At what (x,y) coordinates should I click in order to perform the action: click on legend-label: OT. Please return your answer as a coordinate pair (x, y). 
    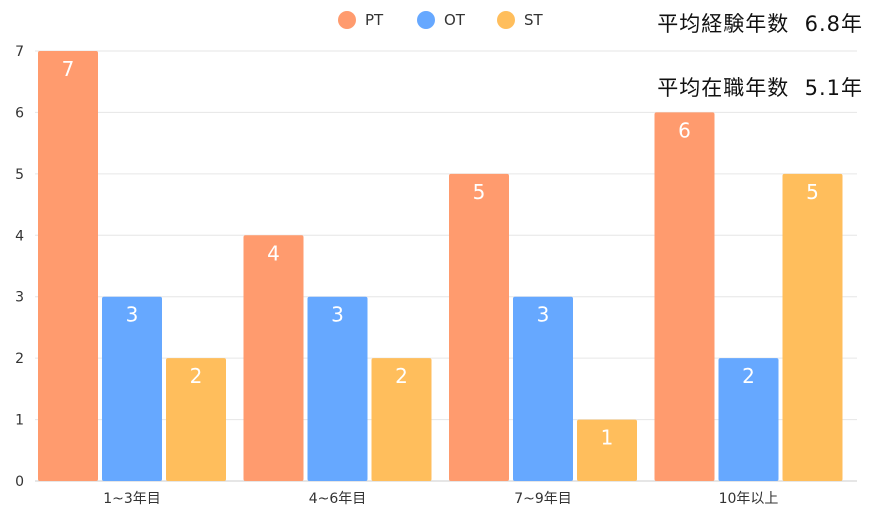
    Looking at the image, I should click on (455, 20).